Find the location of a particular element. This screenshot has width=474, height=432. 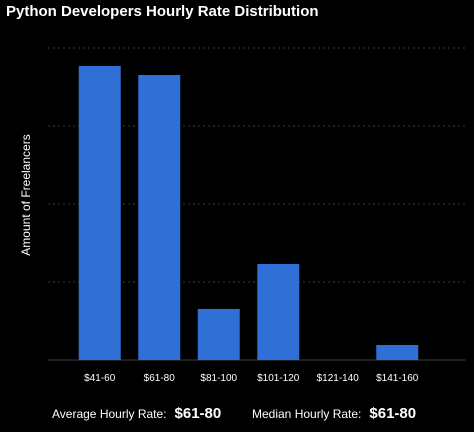

median-rate: Median Hourly Rate: $61-80 is located at coordinates (334, 413).